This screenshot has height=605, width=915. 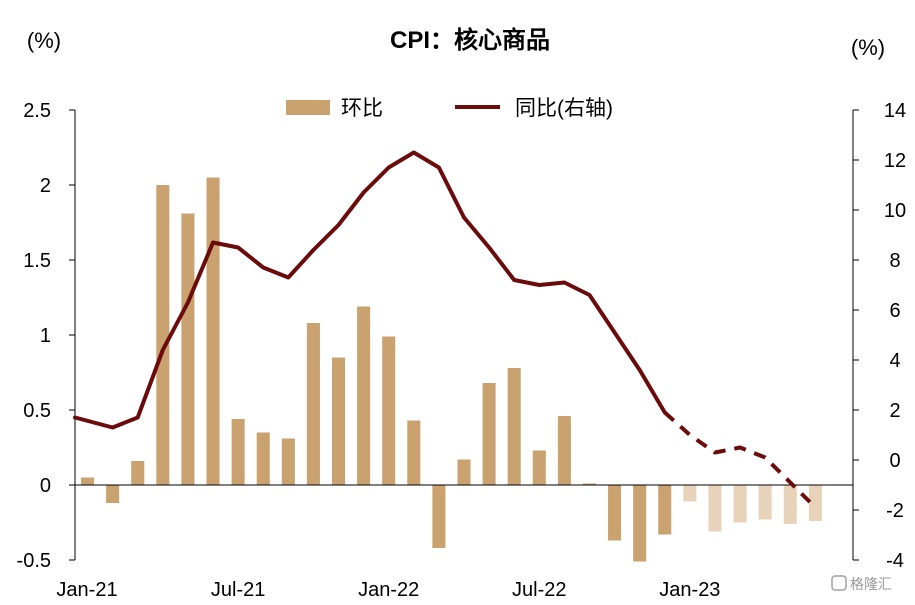 What do you see at coordinates (868, 47) in the screenshot?
I see `right-axis-unit: (%)` at bounding box center [868, 47].